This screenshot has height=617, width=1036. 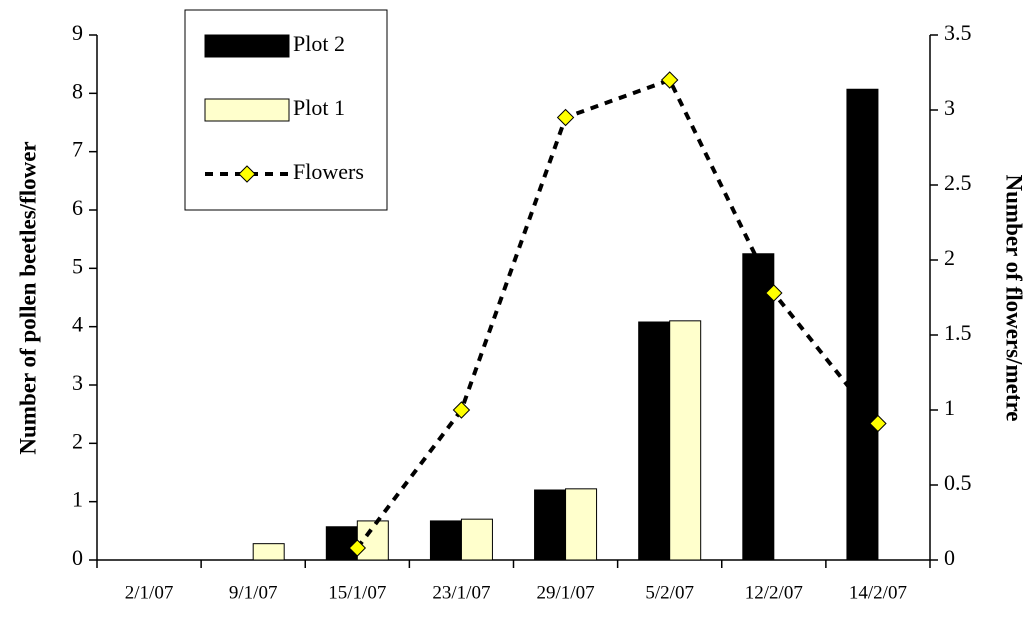 I want to click on y2-tick-label: 0.5, so click(x=958, y=482).